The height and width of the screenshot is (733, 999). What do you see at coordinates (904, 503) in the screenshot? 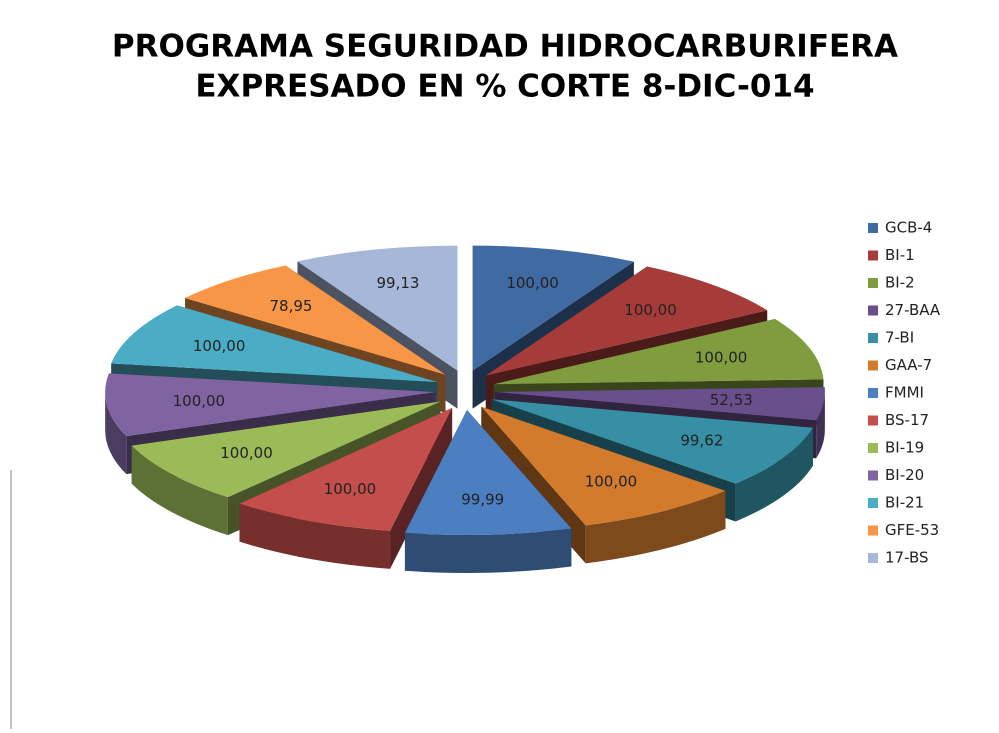
I see `legend-label: BI-21` at bounding box center [904, 503].